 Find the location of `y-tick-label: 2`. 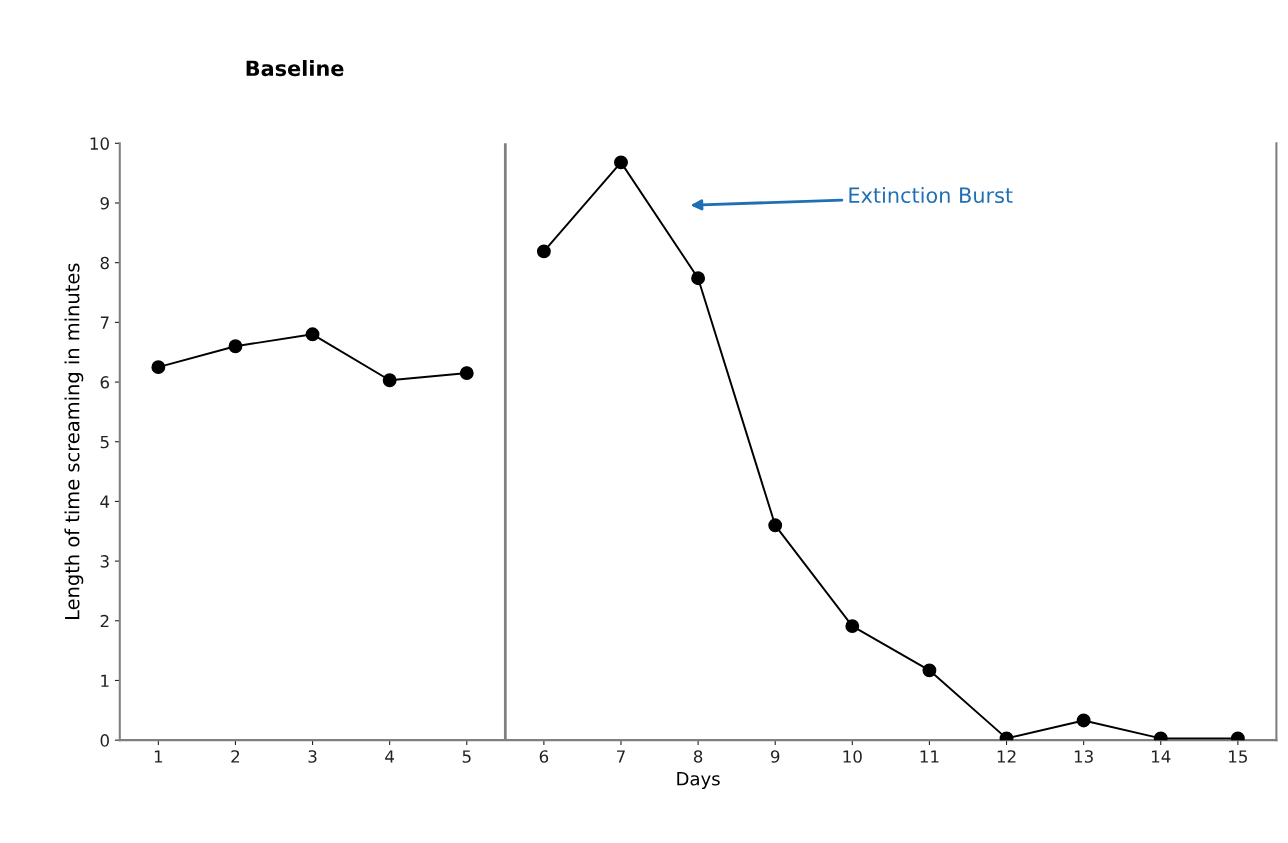

y-tick-label: 2 is located at coordinates (104, 621).